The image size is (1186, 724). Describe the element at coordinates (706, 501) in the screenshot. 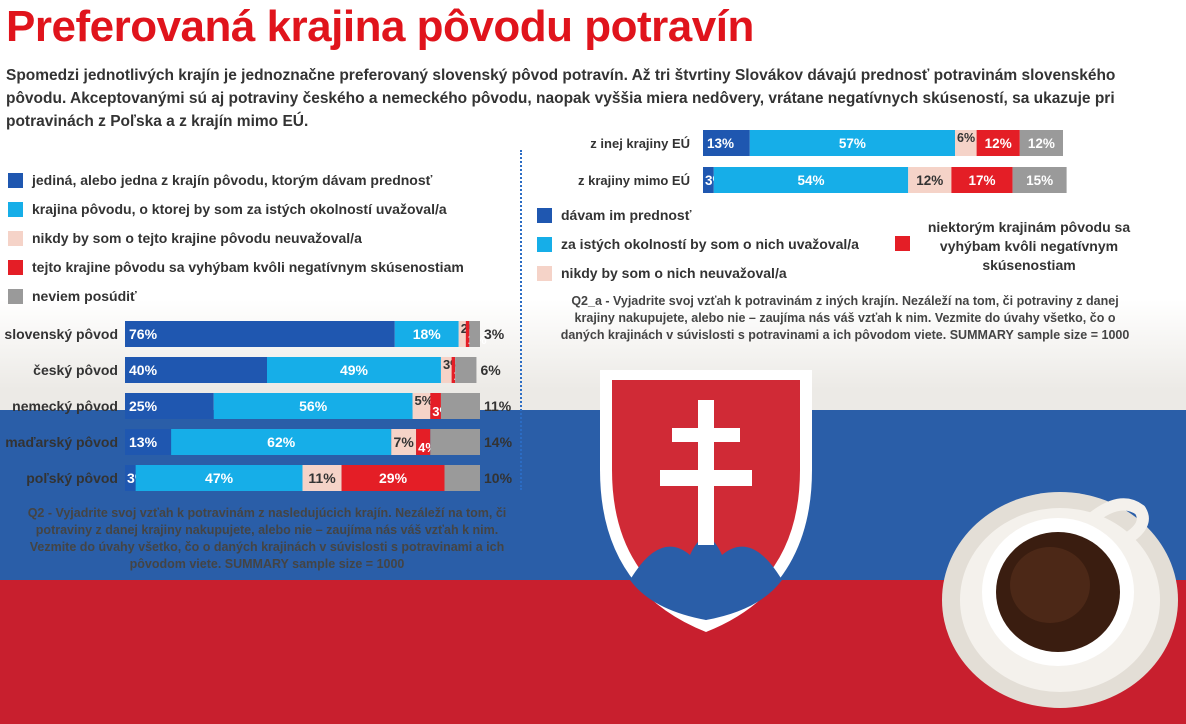

I see `coat-of-arms-icon` at that location.